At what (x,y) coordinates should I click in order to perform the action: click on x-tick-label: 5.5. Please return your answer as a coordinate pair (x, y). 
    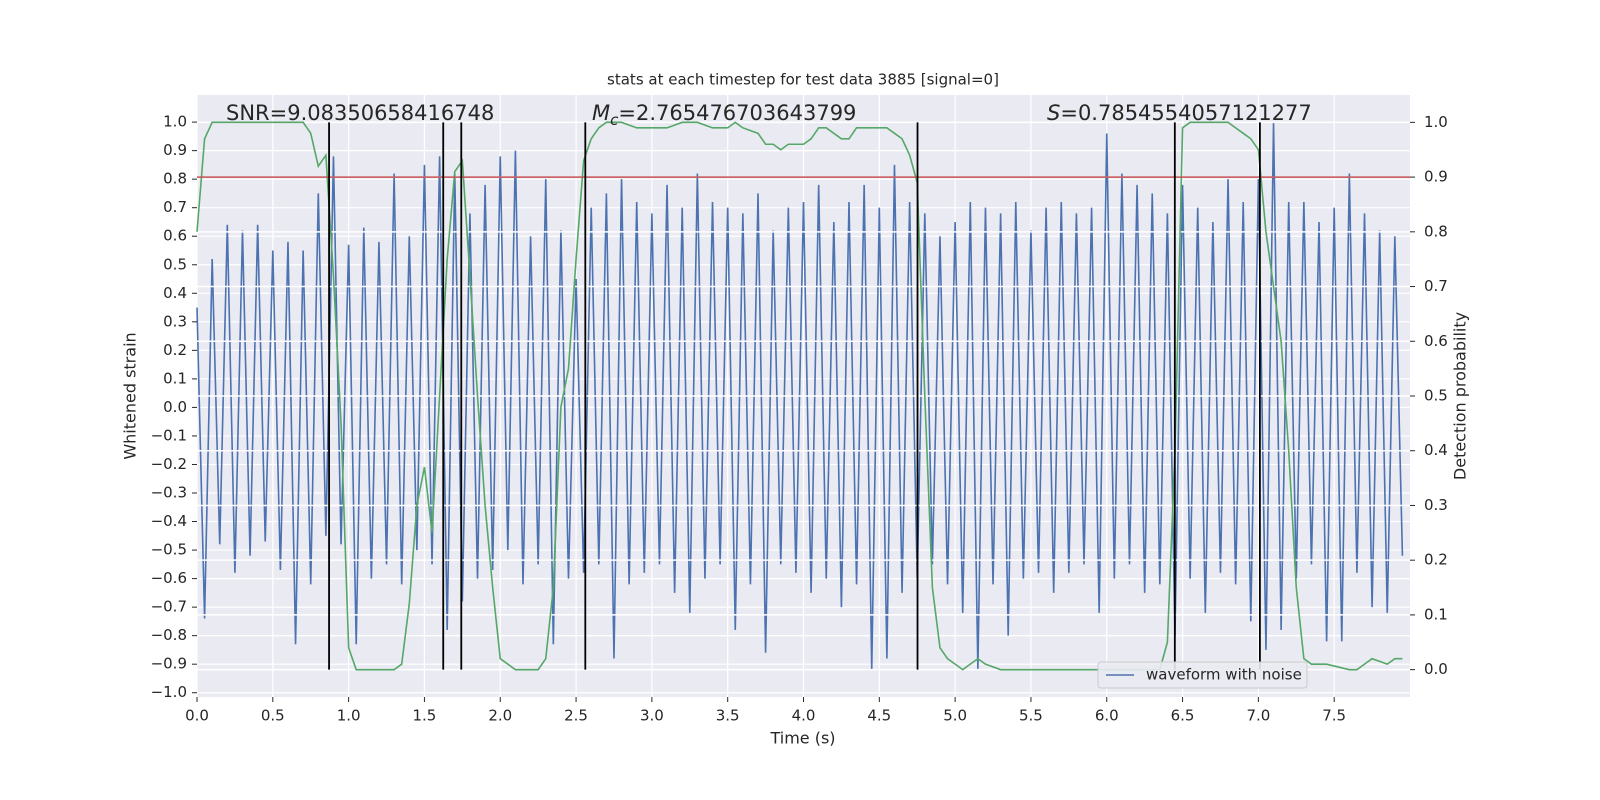
    Looking at the image, I should click on (1031, 716).